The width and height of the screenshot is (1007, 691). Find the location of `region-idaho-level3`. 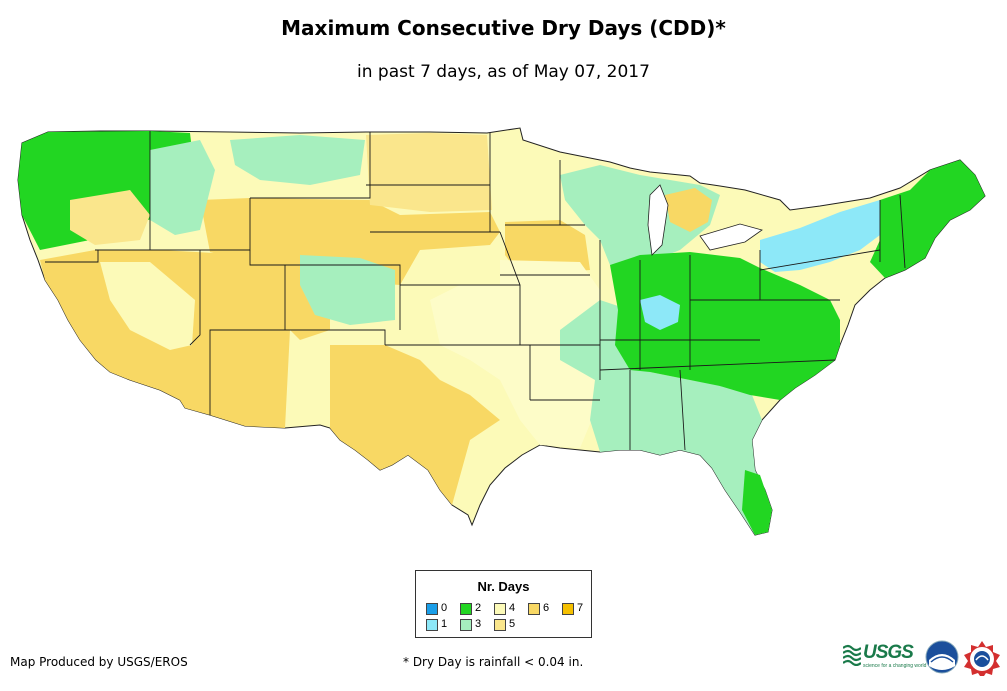

region-idaho-level3 is located at coordinates (182, 187).